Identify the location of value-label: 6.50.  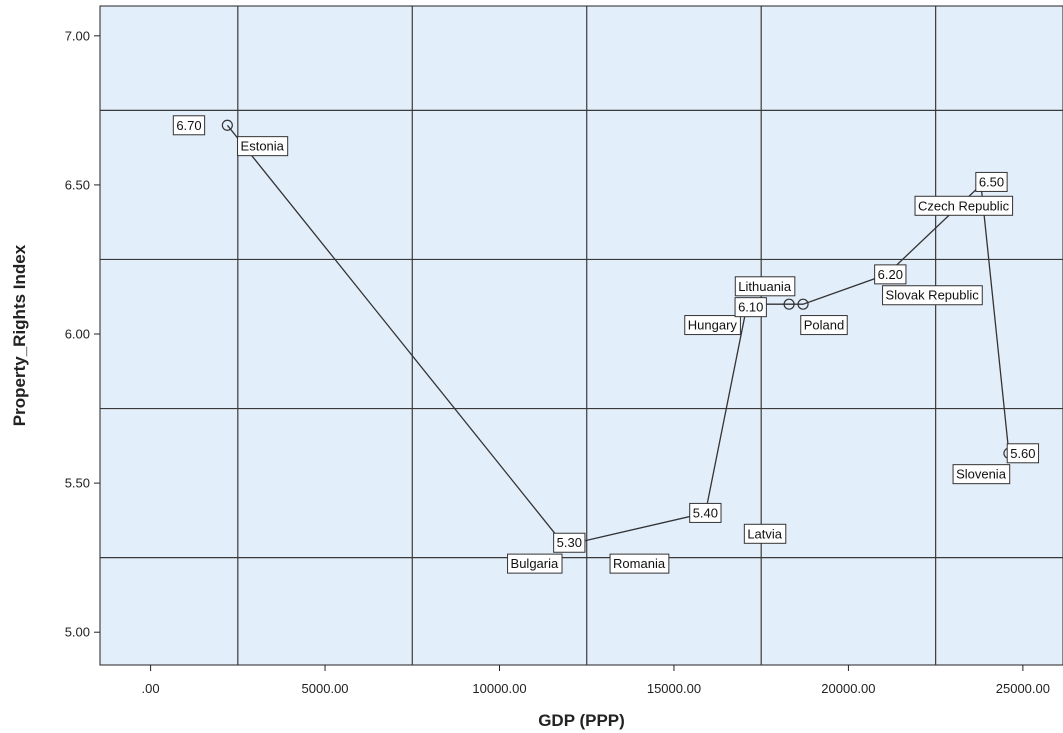
(991, 181).